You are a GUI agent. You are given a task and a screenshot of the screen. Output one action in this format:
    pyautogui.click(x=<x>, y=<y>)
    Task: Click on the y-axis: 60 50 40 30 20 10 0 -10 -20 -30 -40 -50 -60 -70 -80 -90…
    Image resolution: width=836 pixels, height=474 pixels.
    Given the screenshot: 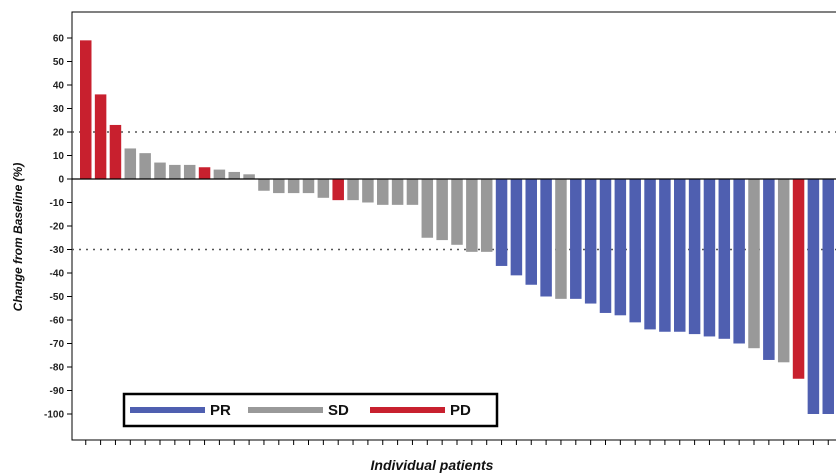 What is the action you would take?
    pyautogui.click(x=58, y=227)
    